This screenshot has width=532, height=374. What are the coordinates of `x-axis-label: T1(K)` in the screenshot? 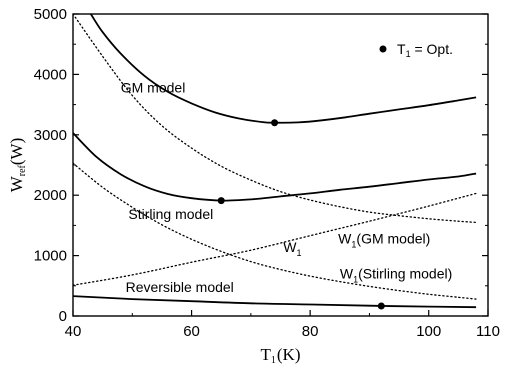 It's located at (281, 355).